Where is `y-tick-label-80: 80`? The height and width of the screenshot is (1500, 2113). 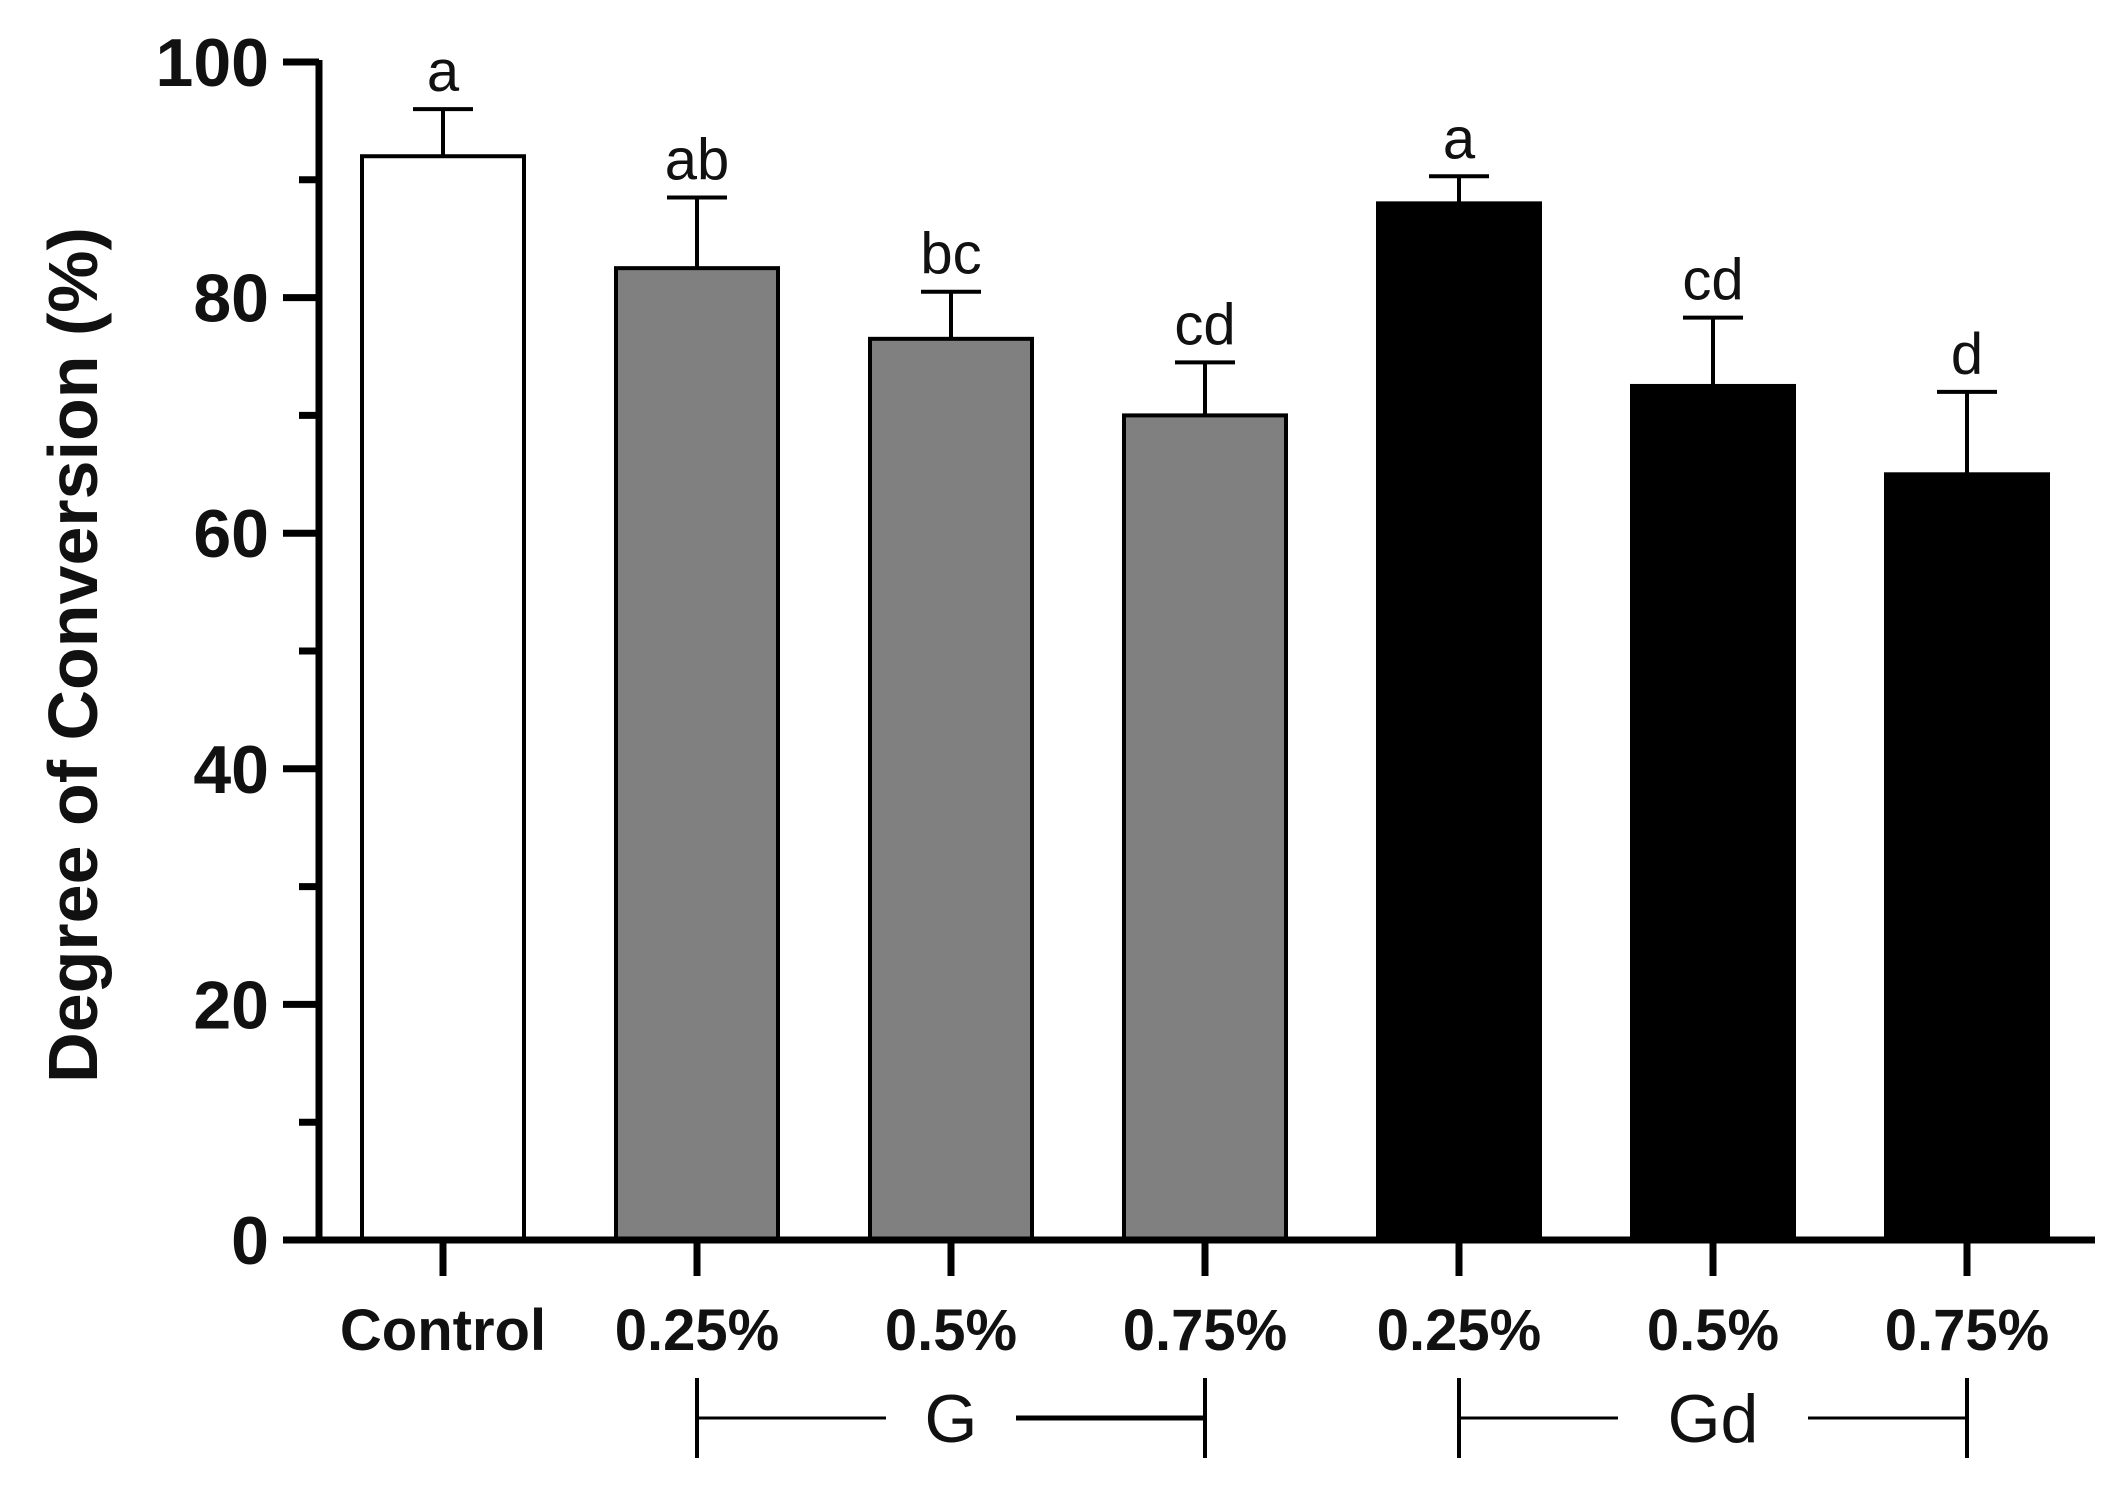 y-tick-label-80: 80 is located at coordinates (231, 299).